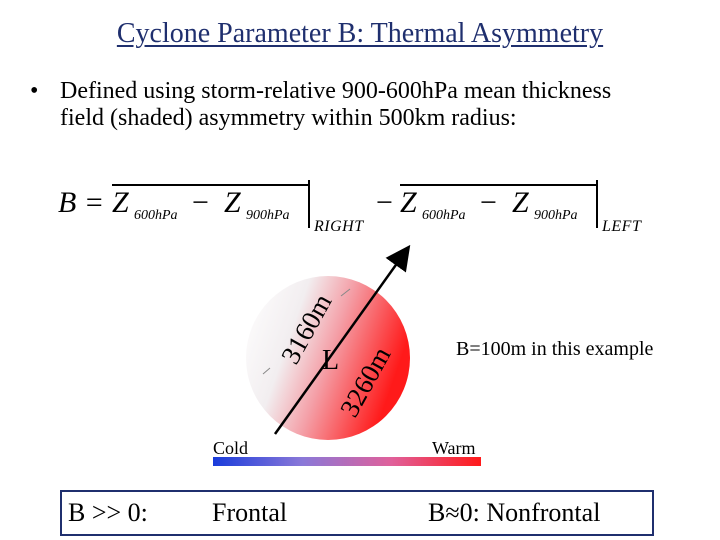  What do you see at coordinates (120, 202) in the screenshot?
I see `z-600-right: Z` at bounding box center [120, 202].